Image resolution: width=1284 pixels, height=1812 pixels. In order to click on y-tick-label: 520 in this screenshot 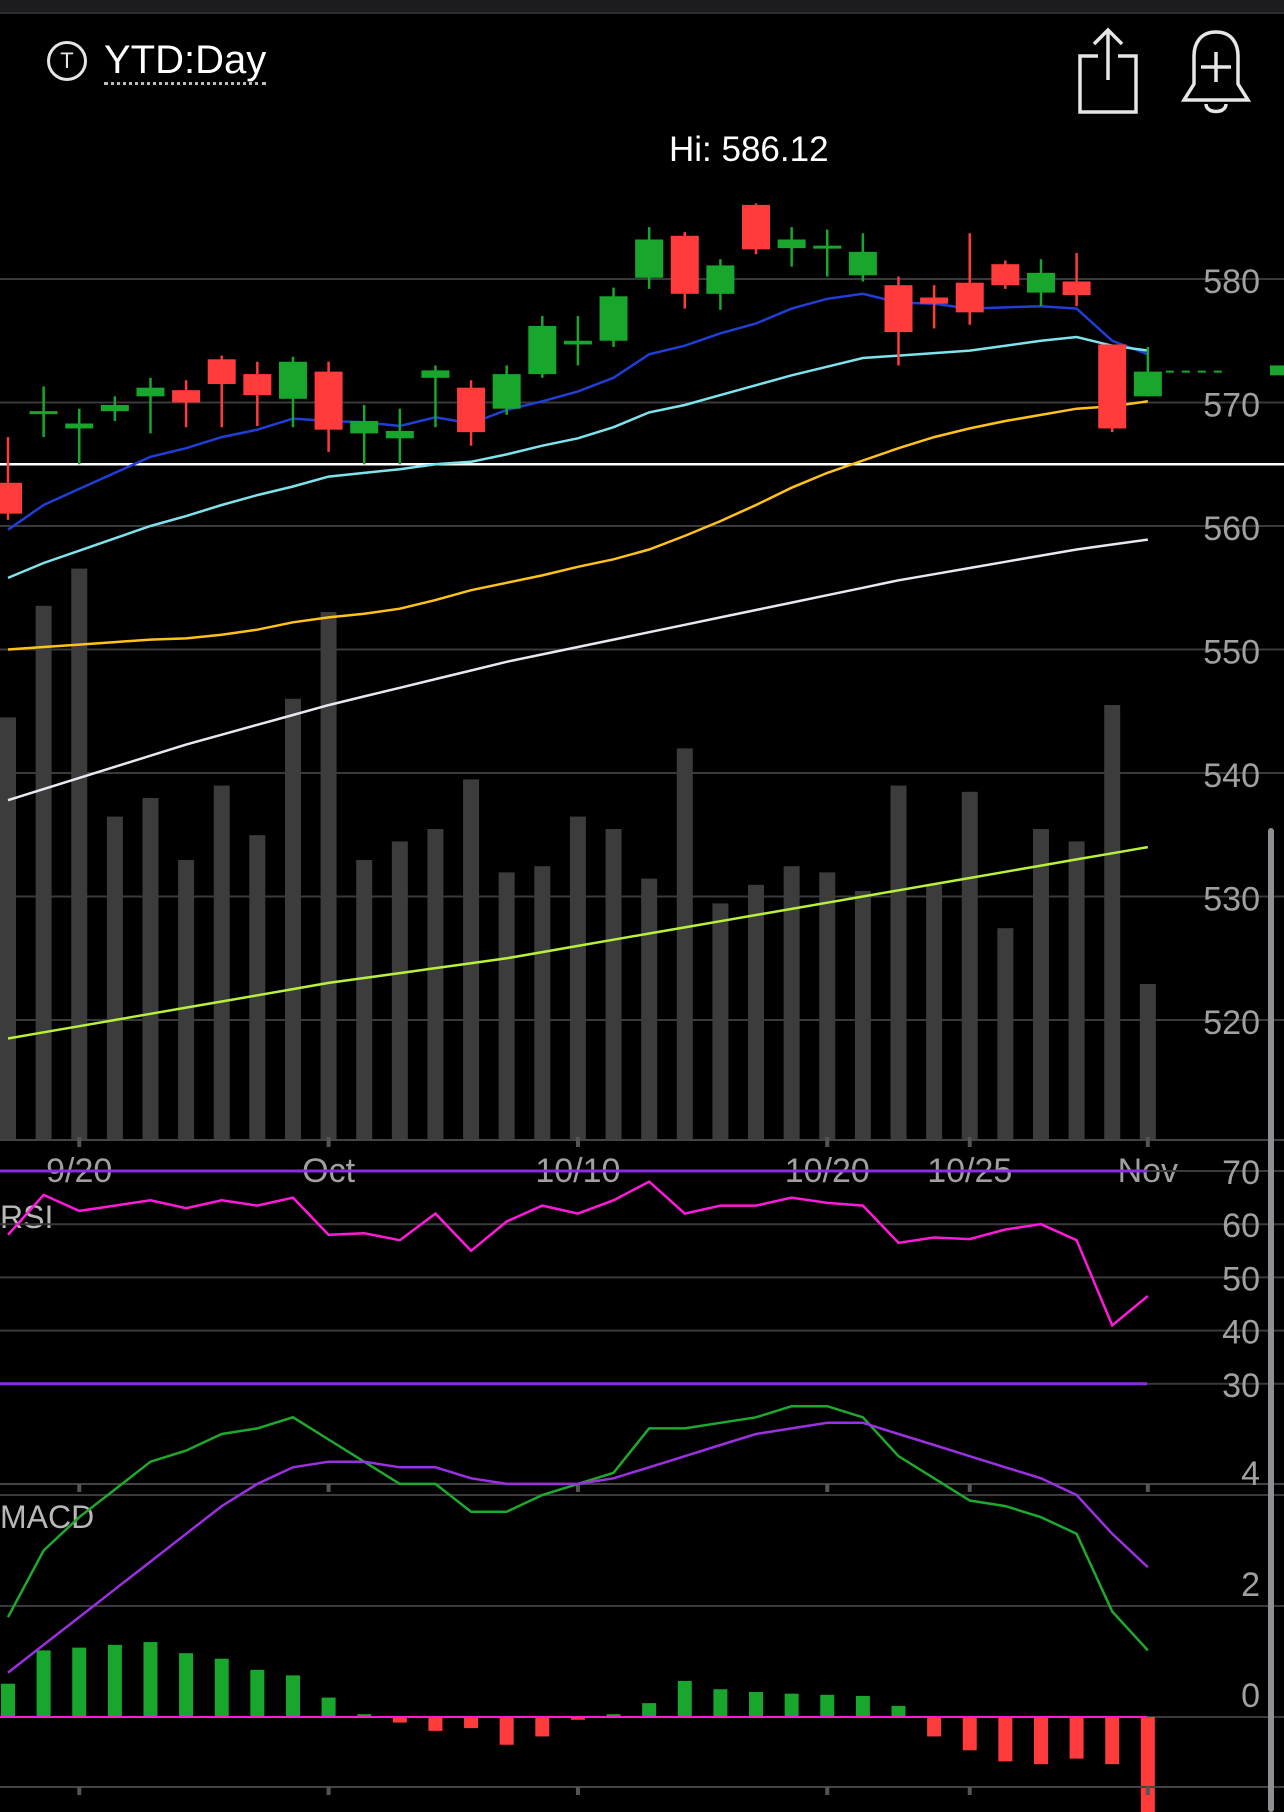, I will do `click(1231, 1023)`.